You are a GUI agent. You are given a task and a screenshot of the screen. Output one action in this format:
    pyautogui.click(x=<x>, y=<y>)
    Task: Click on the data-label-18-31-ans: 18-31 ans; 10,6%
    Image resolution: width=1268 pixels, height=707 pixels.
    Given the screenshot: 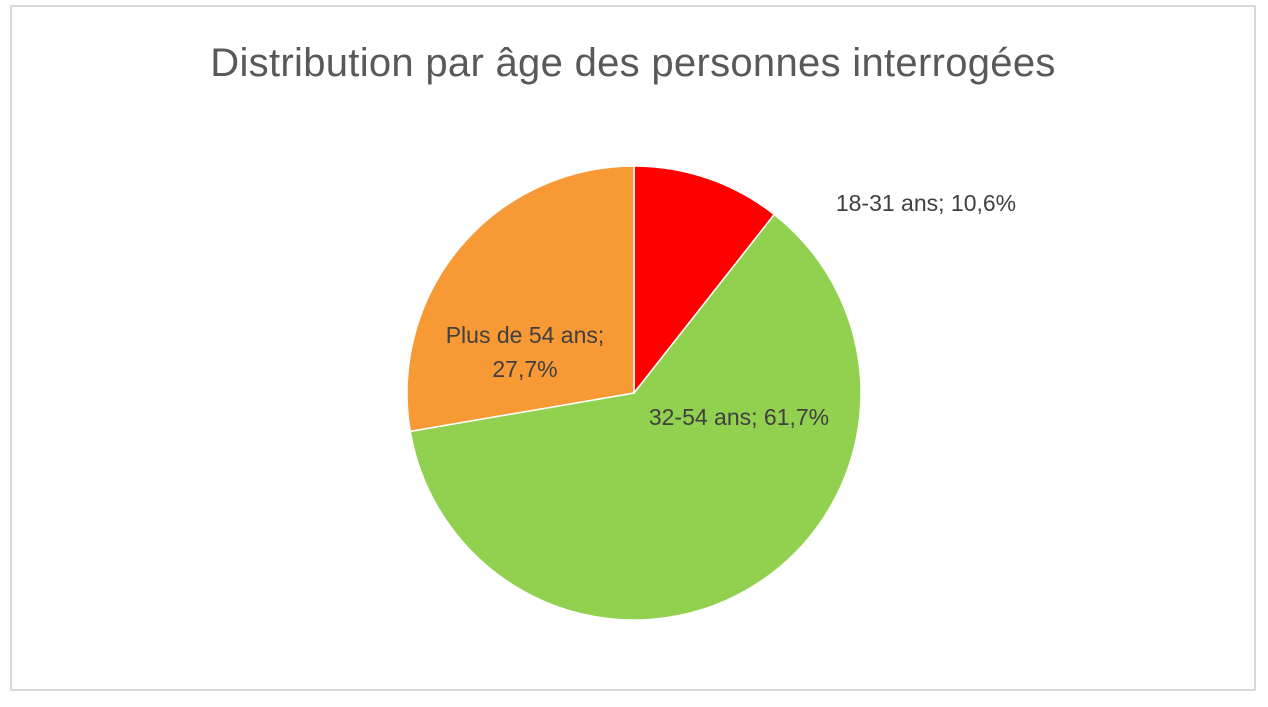 What is the action you would take?
    pyautogui.click(x=926, y=203)
    